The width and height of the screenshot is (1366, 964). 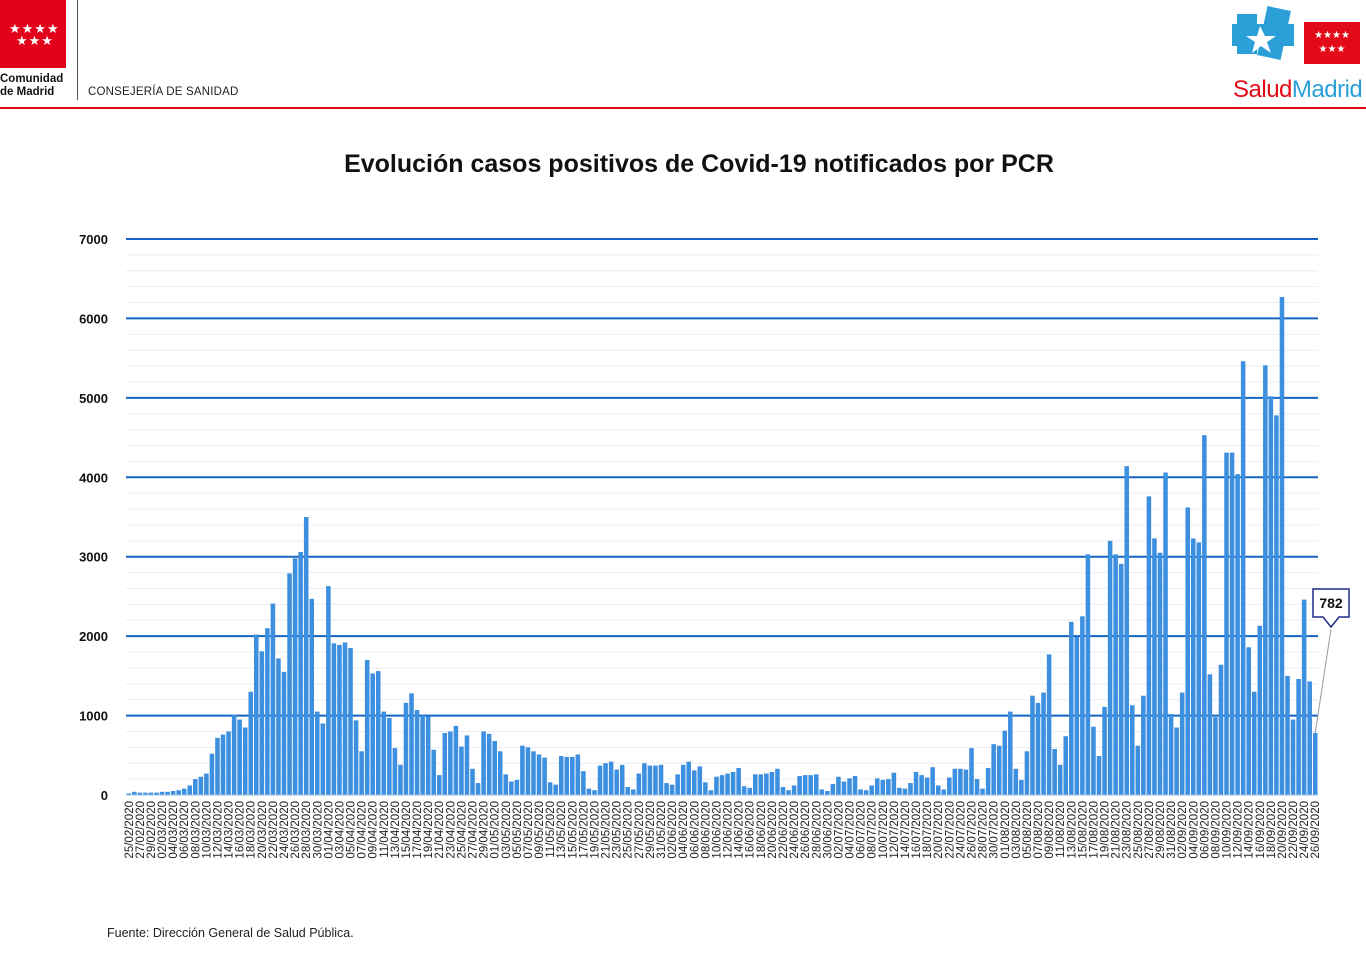 I want to click on comunidad-flag-logo: ★★★★ ★★★, so click(x=33, y=34).